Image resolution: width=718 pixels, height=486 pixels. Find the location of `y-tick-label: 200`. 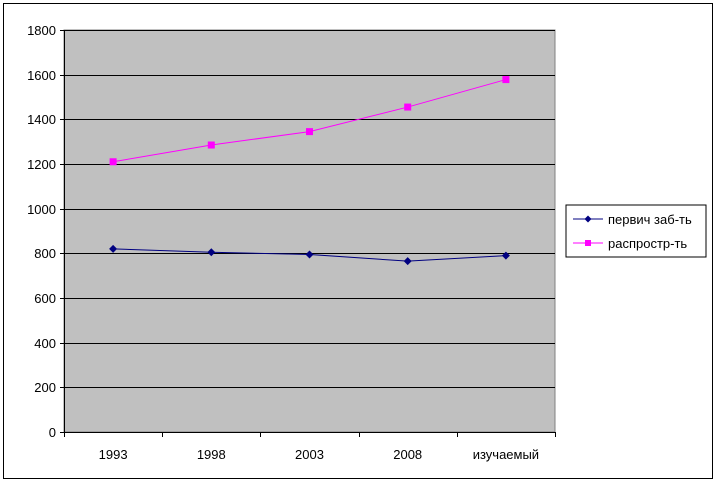

y-tick-label: 200 is located at coordinates (45, 387).